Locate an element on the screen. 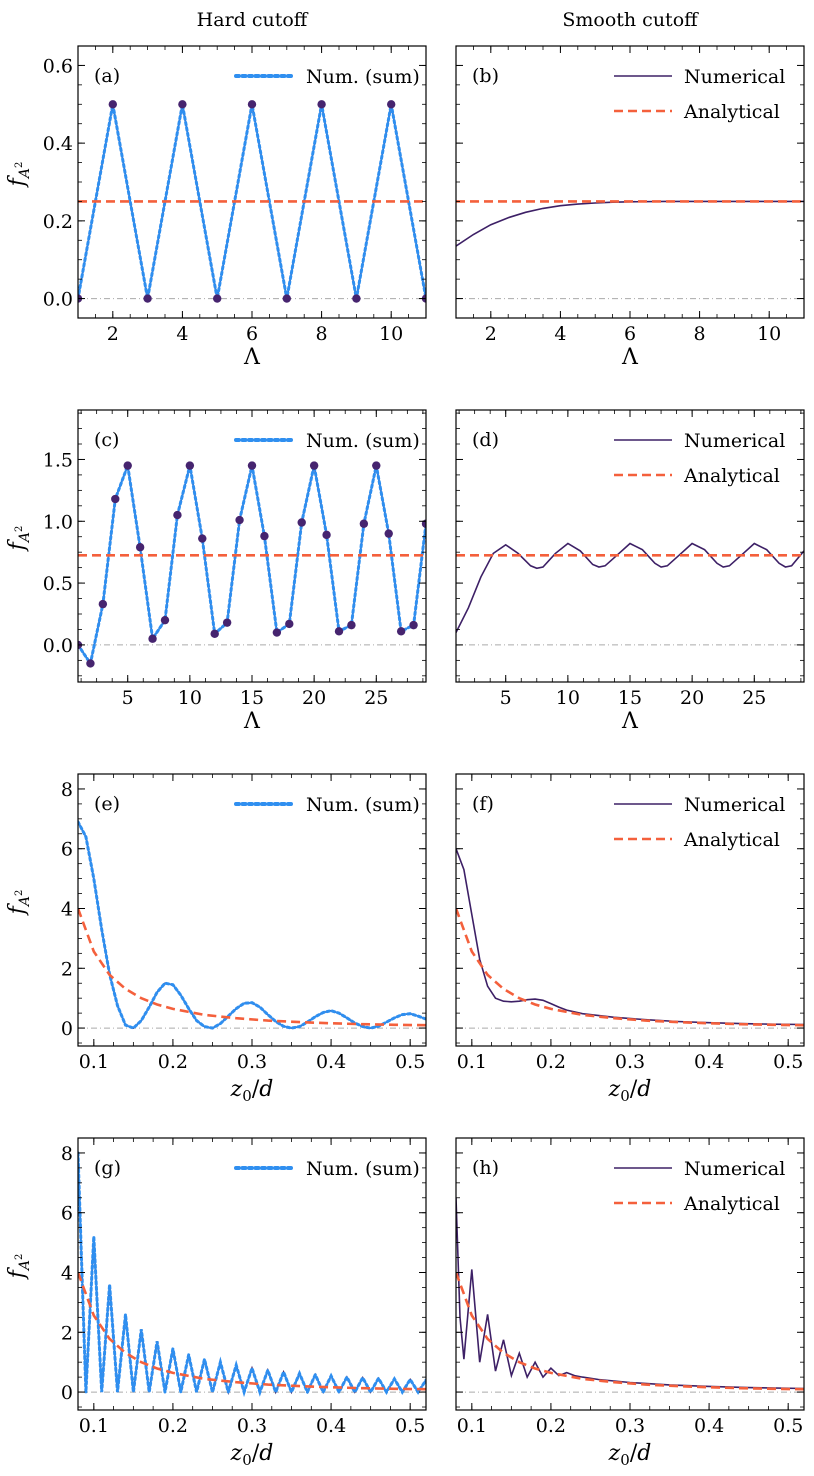  x-tick-label: 20 is located at coordinates (314, 698).